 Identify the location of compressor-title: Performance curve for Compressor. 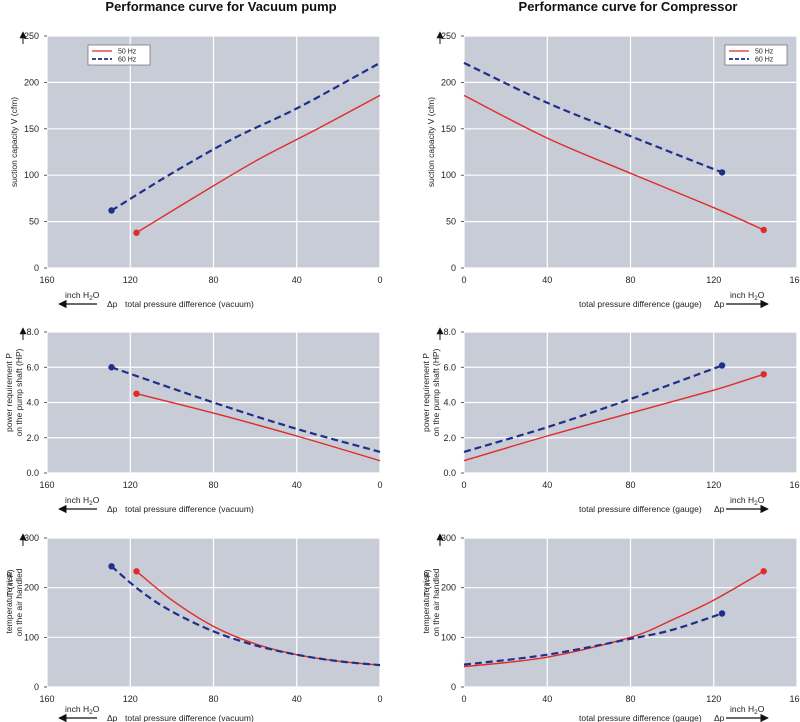
(628, 7).